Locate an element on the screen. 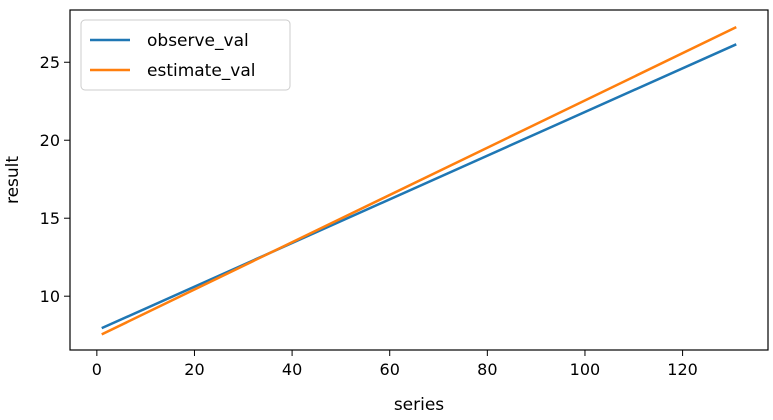 Image resolution: width=773 pixels, height=420 pixels. legend-label-observe-val: observe_val is located at coordinates (198, 41).